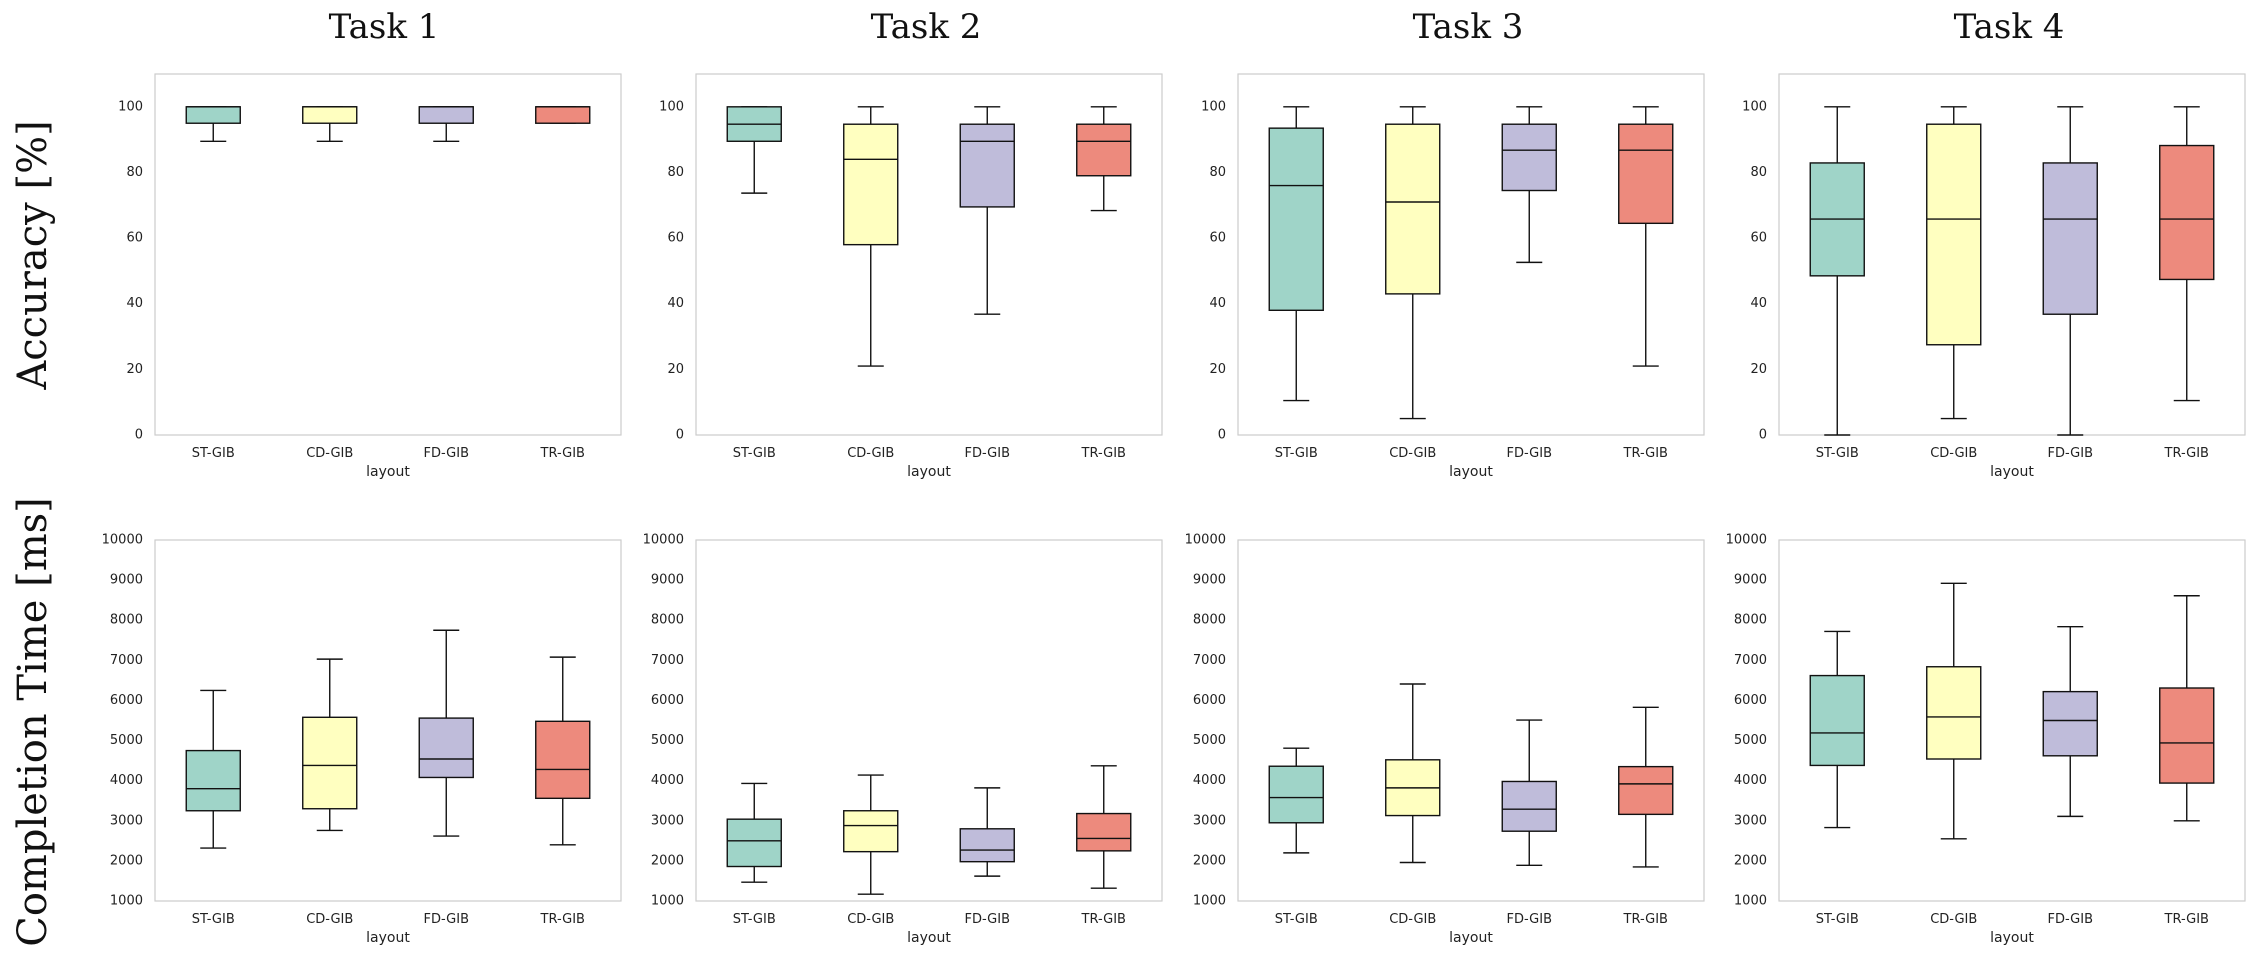 This screenshot has width=2260, height=958. What do you see at coordinates (33, 722) in the screenshot?
I see `row-label-completion-time: Completion Time [ms]` at bounding box center [33, 722].